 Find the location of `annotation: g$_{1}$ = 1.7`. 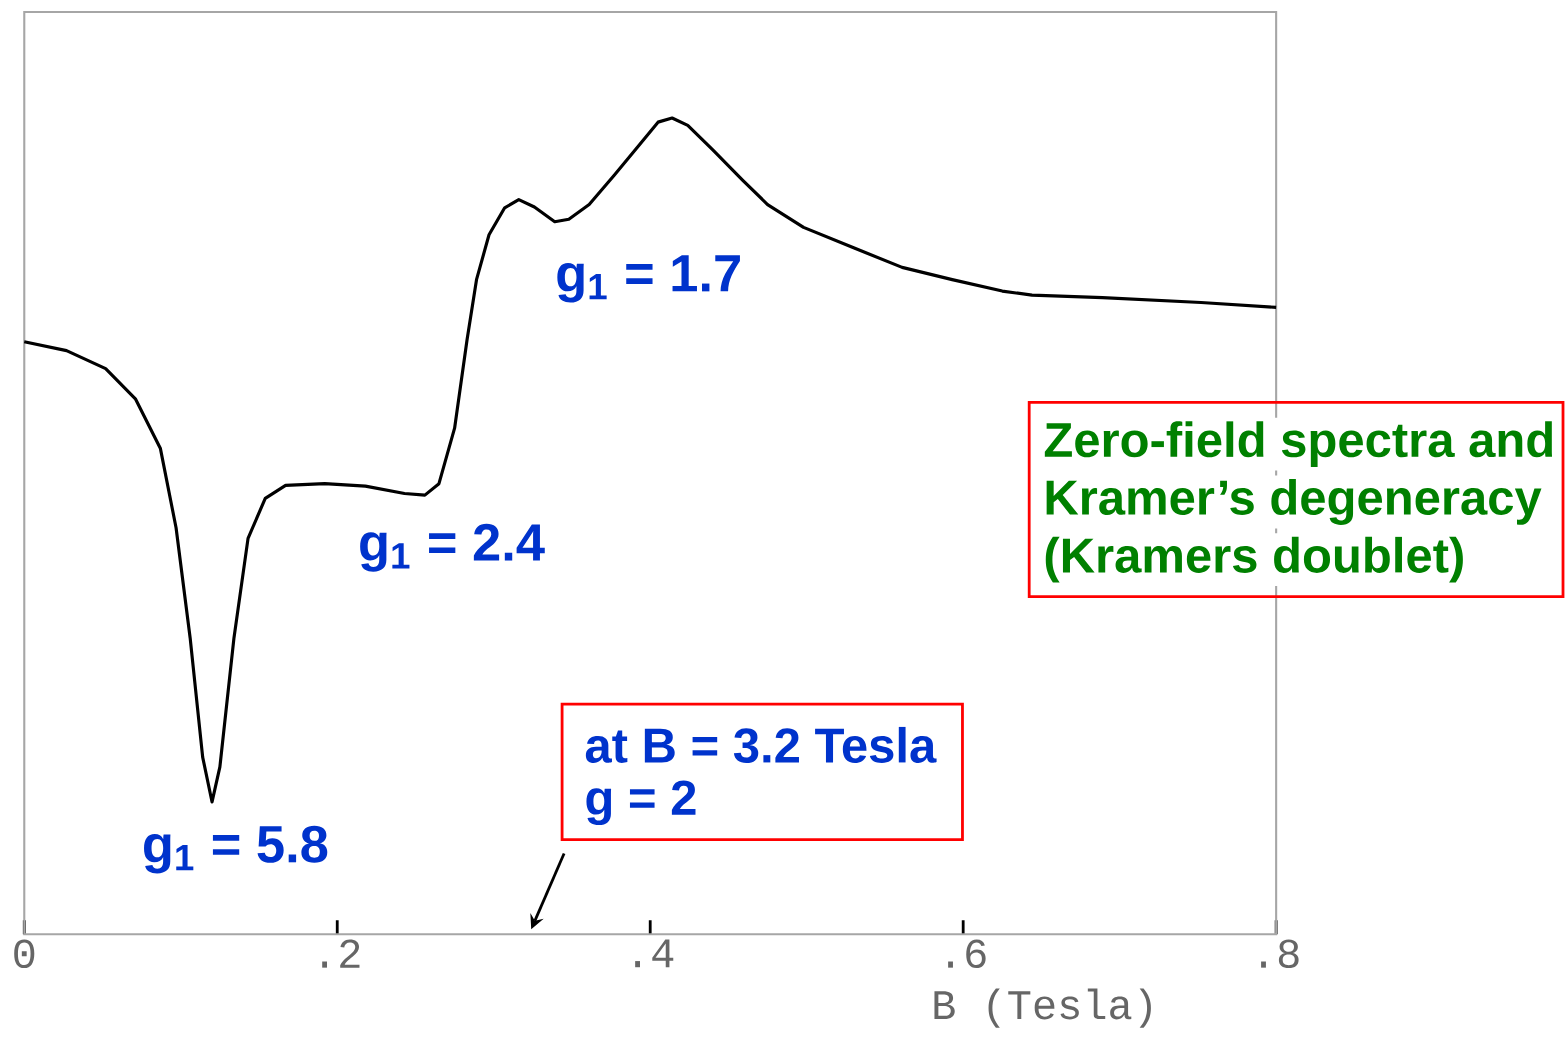

annotation: g$_{1}$ = 1.7 is located at coordinates (648, 279).